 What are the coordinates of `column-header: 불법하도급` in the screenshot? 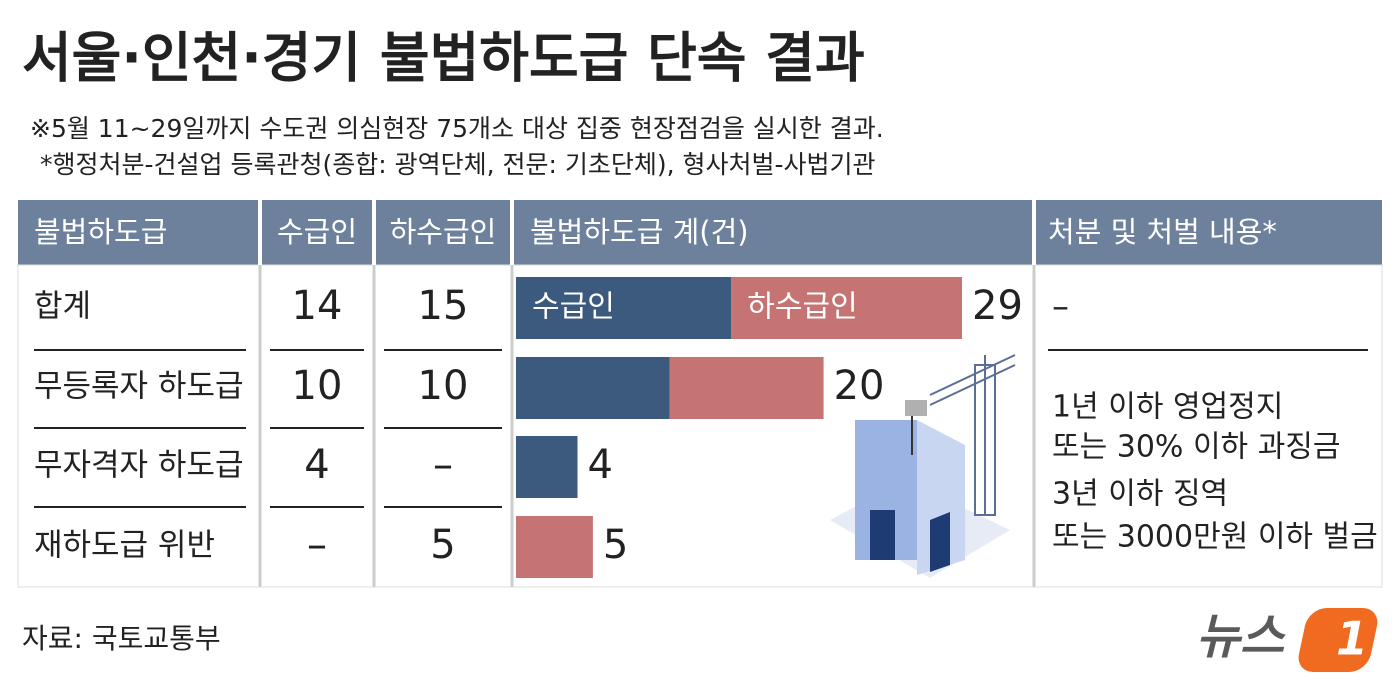 It's located at (100, 232).